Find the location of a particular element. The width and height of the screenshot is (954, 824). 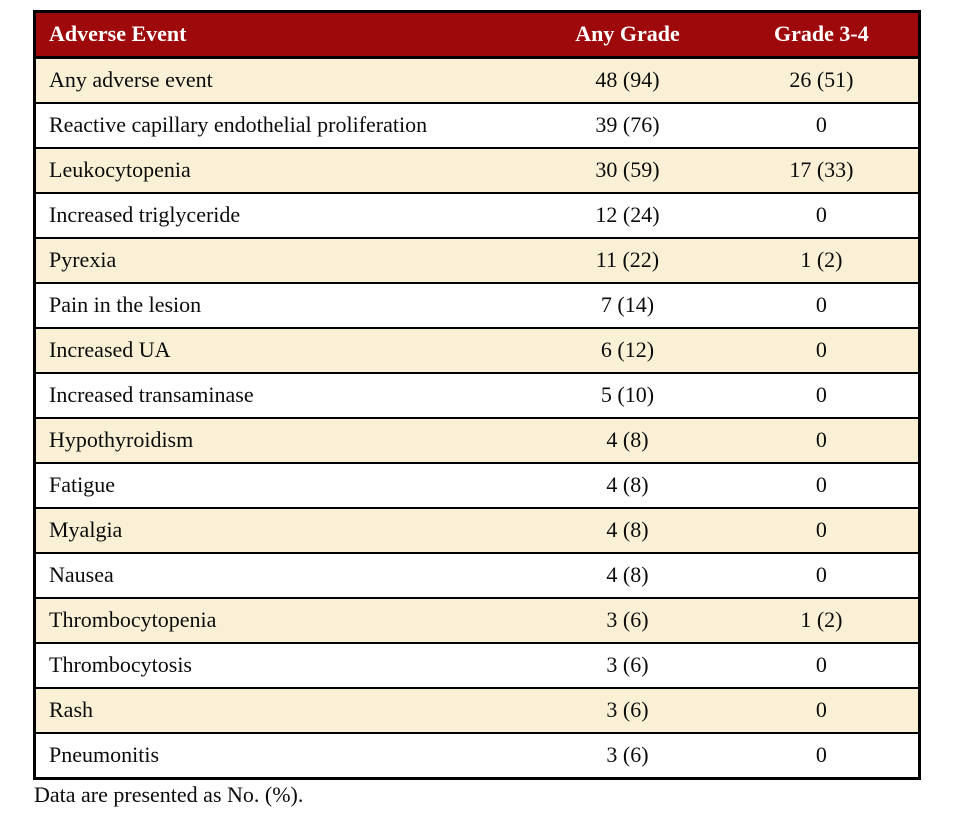

adverse-event-cell: Pneumonitis is located at coordinates (104, 755).